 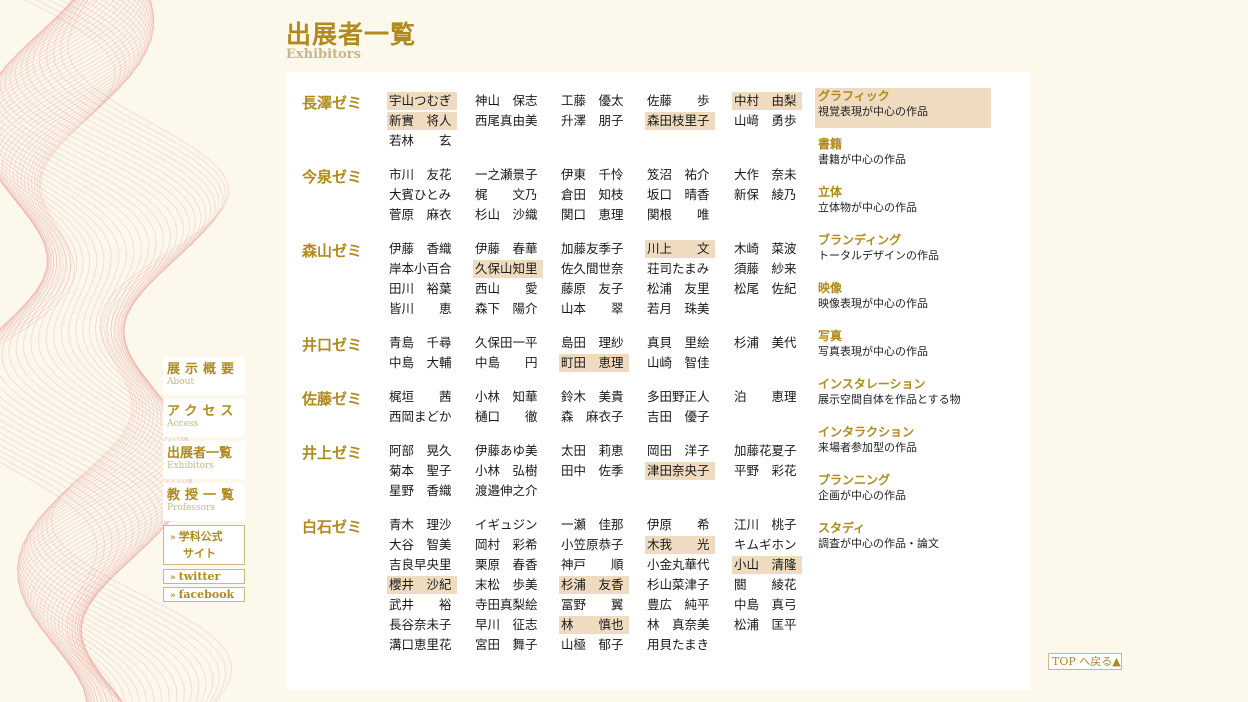 What do you see at coordinates (592, 396) in the screenshot?
I see `exhibitor-name: 鈴木 美貴` at bounding box center [592, 396].